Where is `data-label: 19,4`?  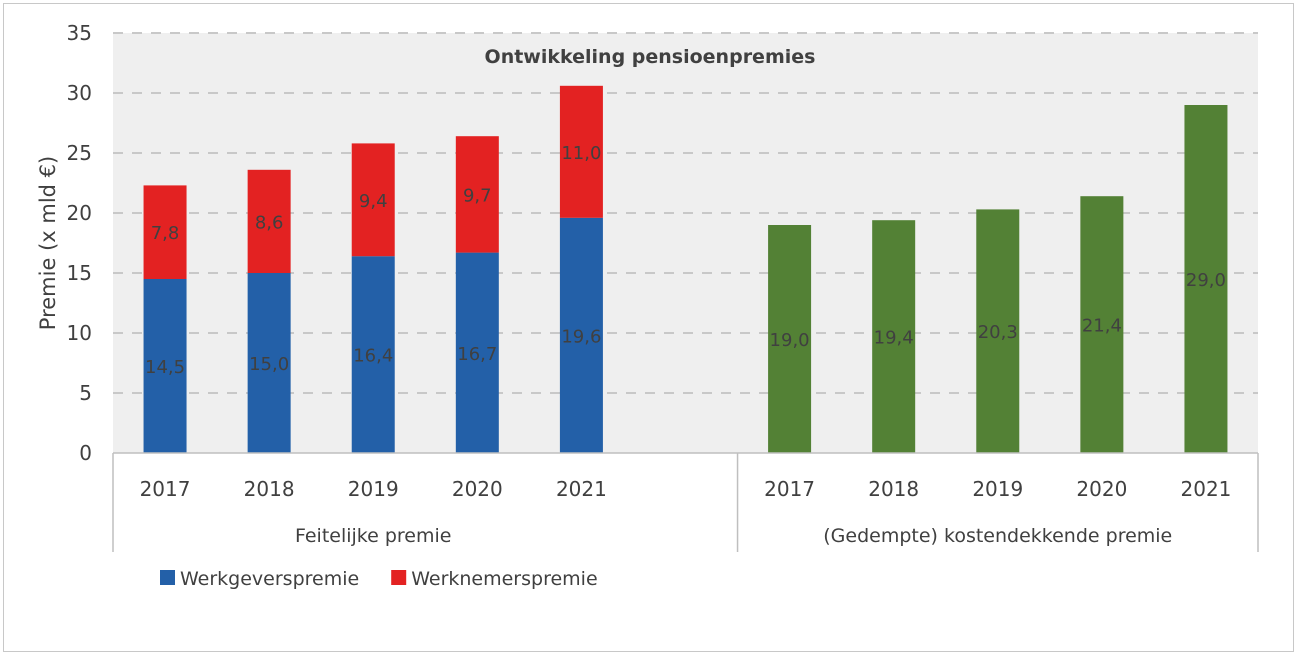 data-label: 19,4 is located at coordinates (894, 338).